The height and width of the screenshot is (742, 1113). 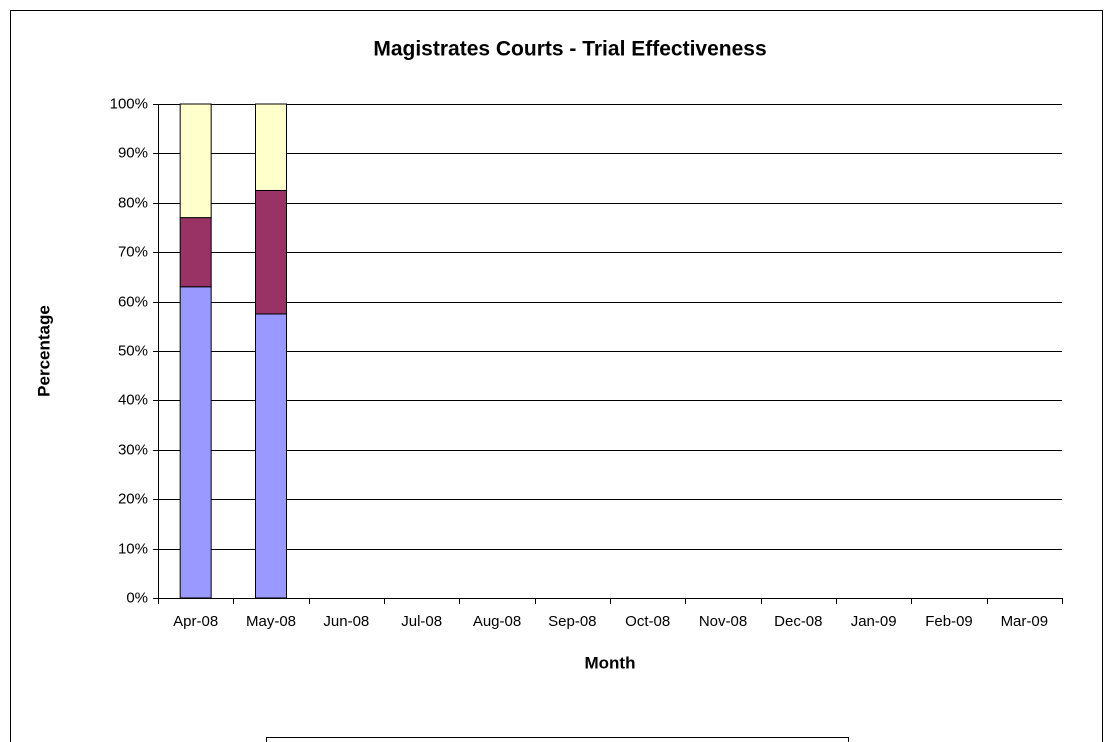 I want to click on y-axis-title: Percentage, so click(x=43, y=351).